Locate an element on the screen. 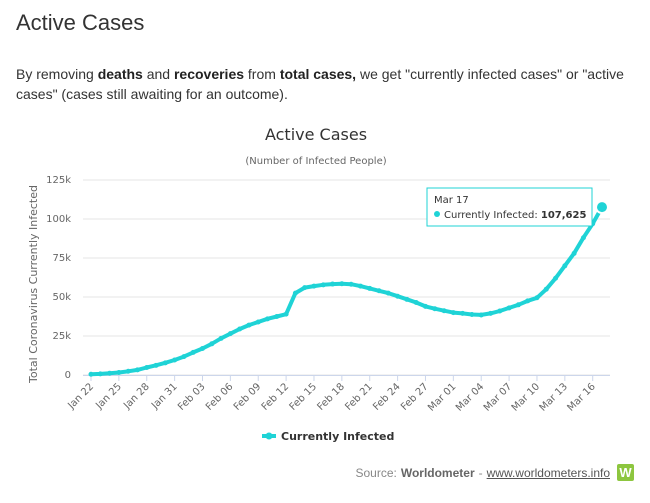 The image size is (650, 503). x-tick-label: Feb 24 is located at coordinates (387, 397).